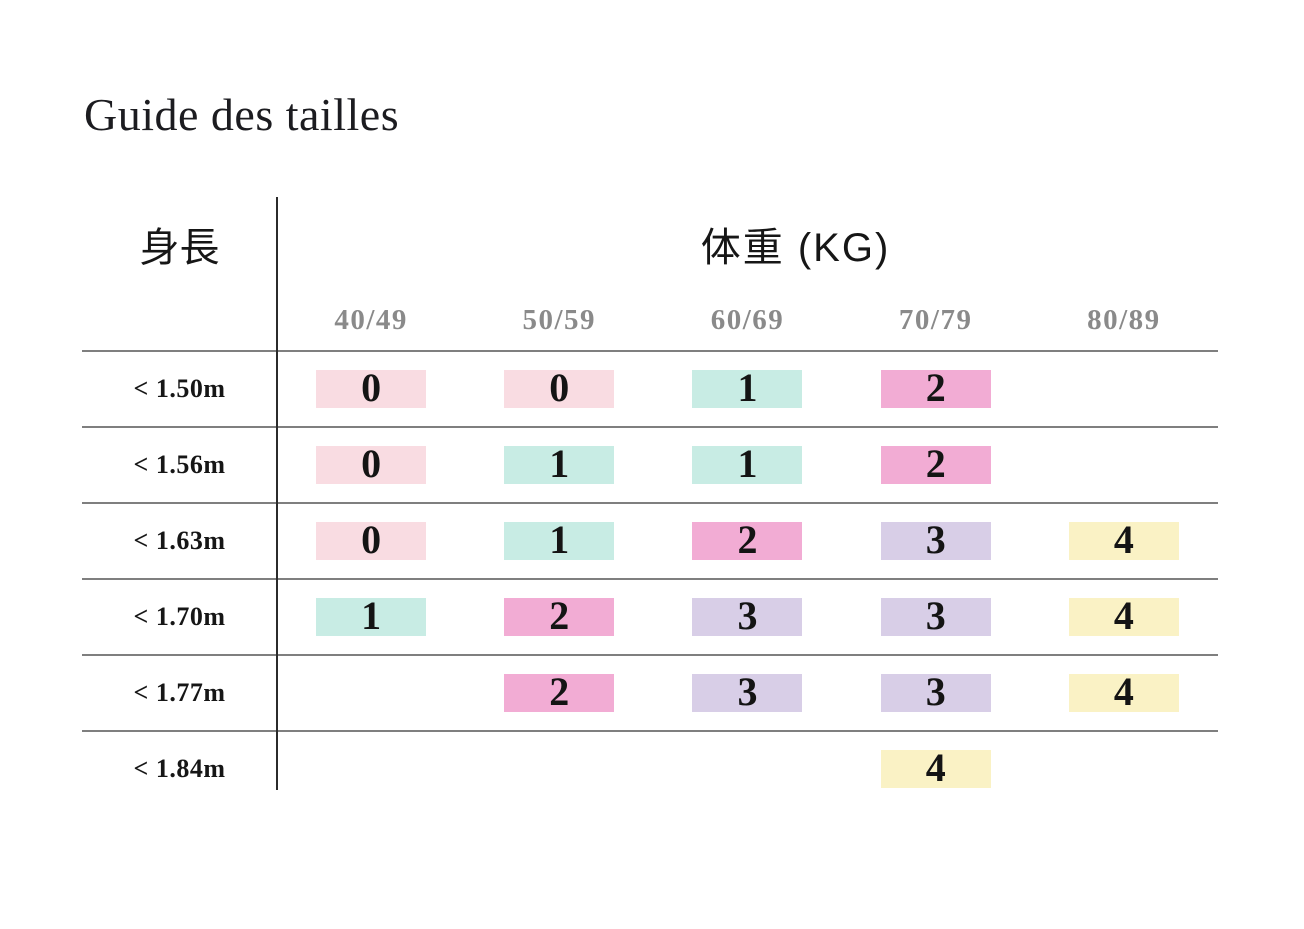  Describe the element at coordinates (559, 319) in the screenshot. I see `weight-range-label: 50/59` at that location.